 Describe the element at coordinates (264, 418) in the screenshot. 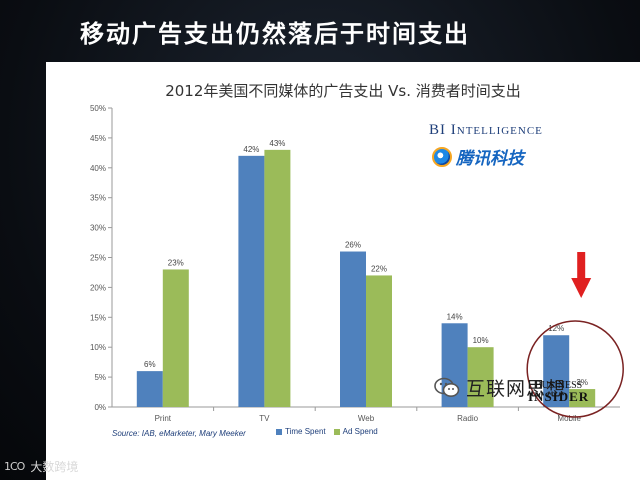

I see `x-tick-label: TV` at that location.